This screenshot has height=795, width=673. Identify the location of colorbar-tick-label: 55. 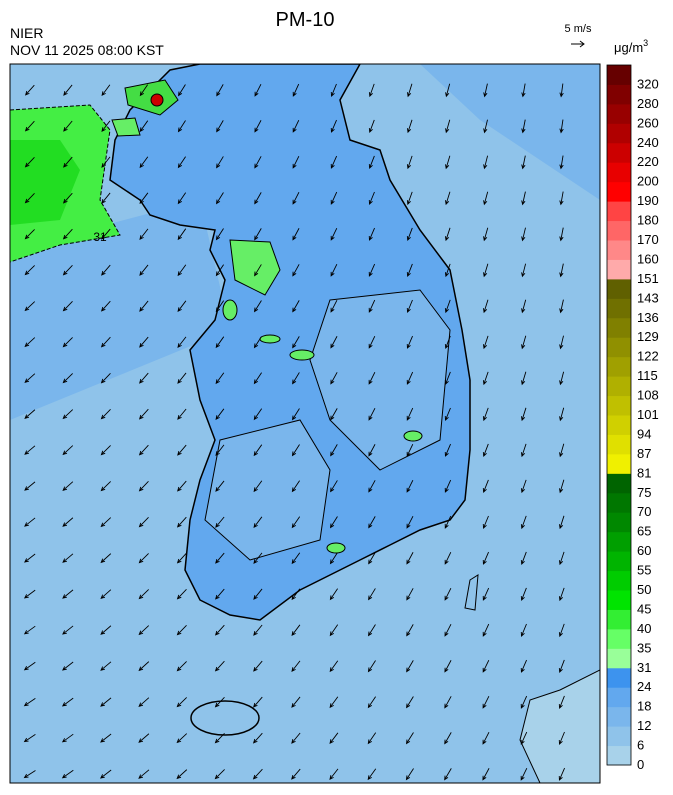
(644, 570).